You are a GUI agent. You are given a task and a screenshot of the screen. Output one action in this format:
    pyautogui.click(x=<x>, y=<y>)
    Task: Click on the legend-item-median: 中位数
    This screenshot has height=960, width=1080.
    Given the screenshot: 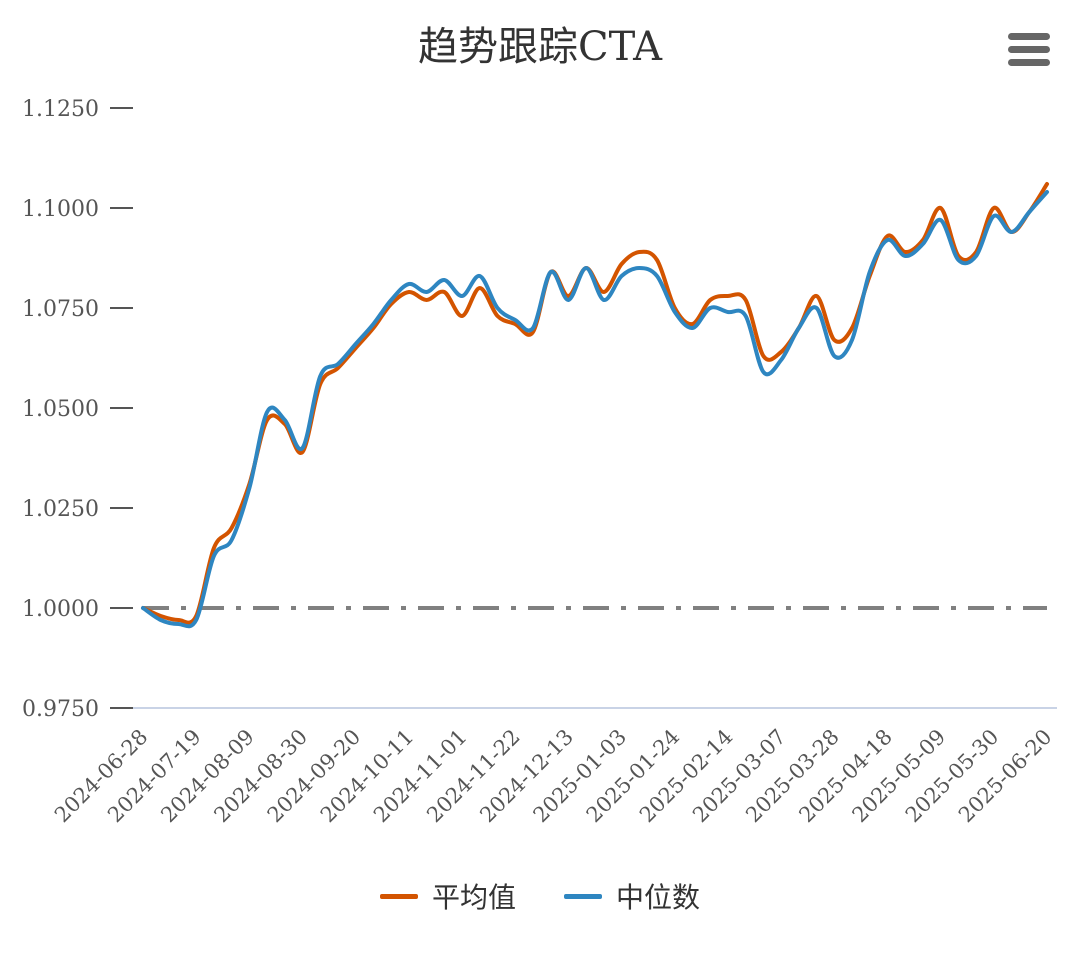 What is the action you would take?
    pyautogui.click(x=632, y=896)
    